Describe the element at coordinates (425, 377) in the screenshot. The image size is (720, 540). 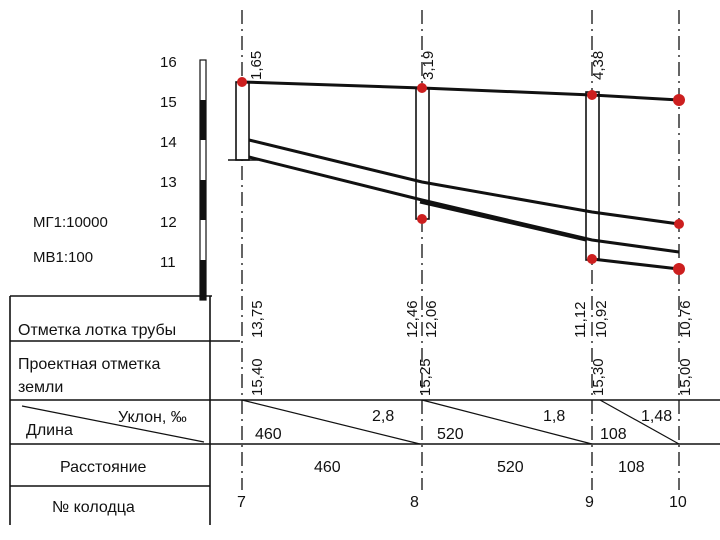
I see `ground-mark-value: 15,25` at that location.